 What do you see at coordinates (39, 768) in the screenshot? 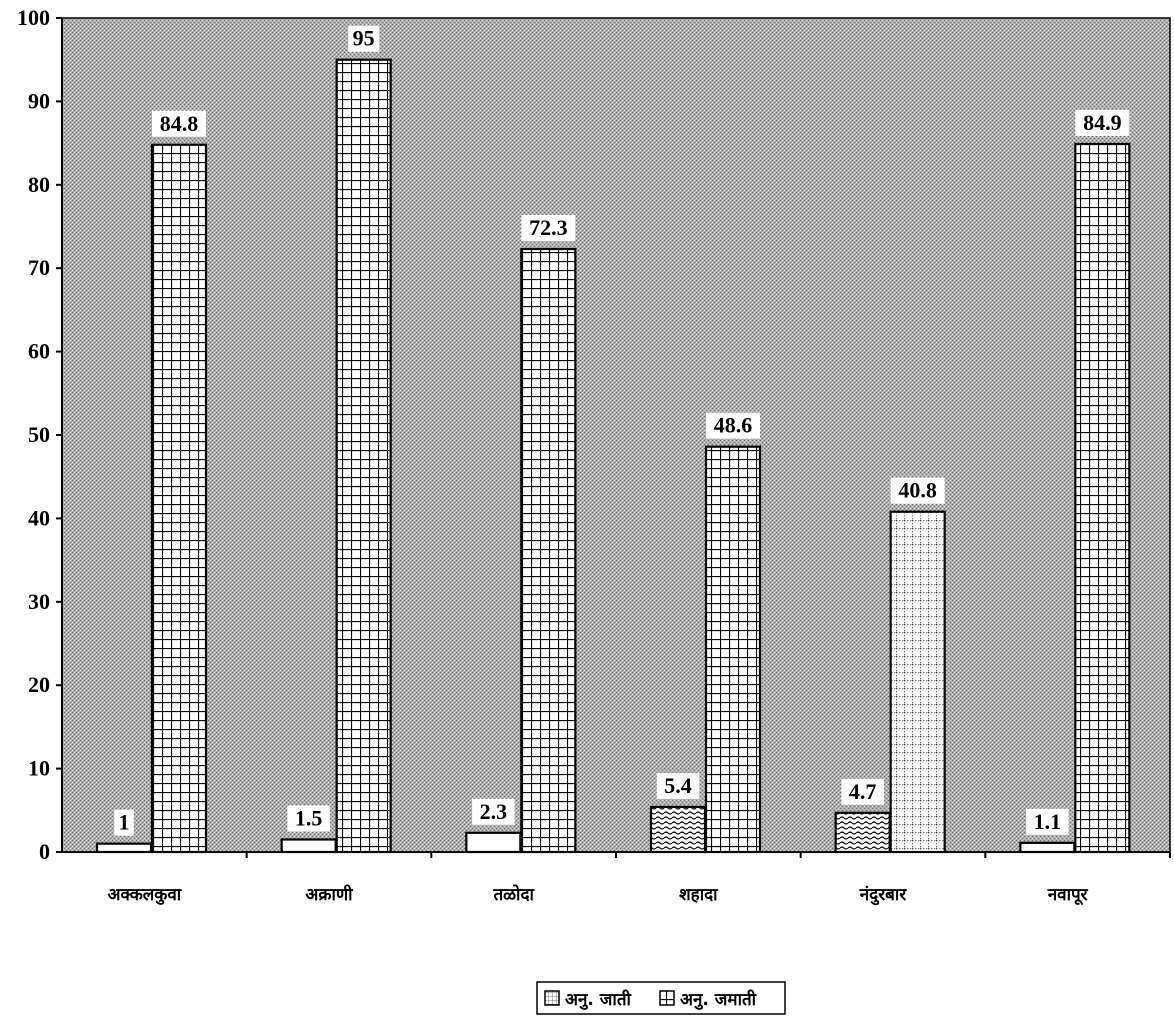
I see `y-tick-label: 10` at bounding box center [39, 768].